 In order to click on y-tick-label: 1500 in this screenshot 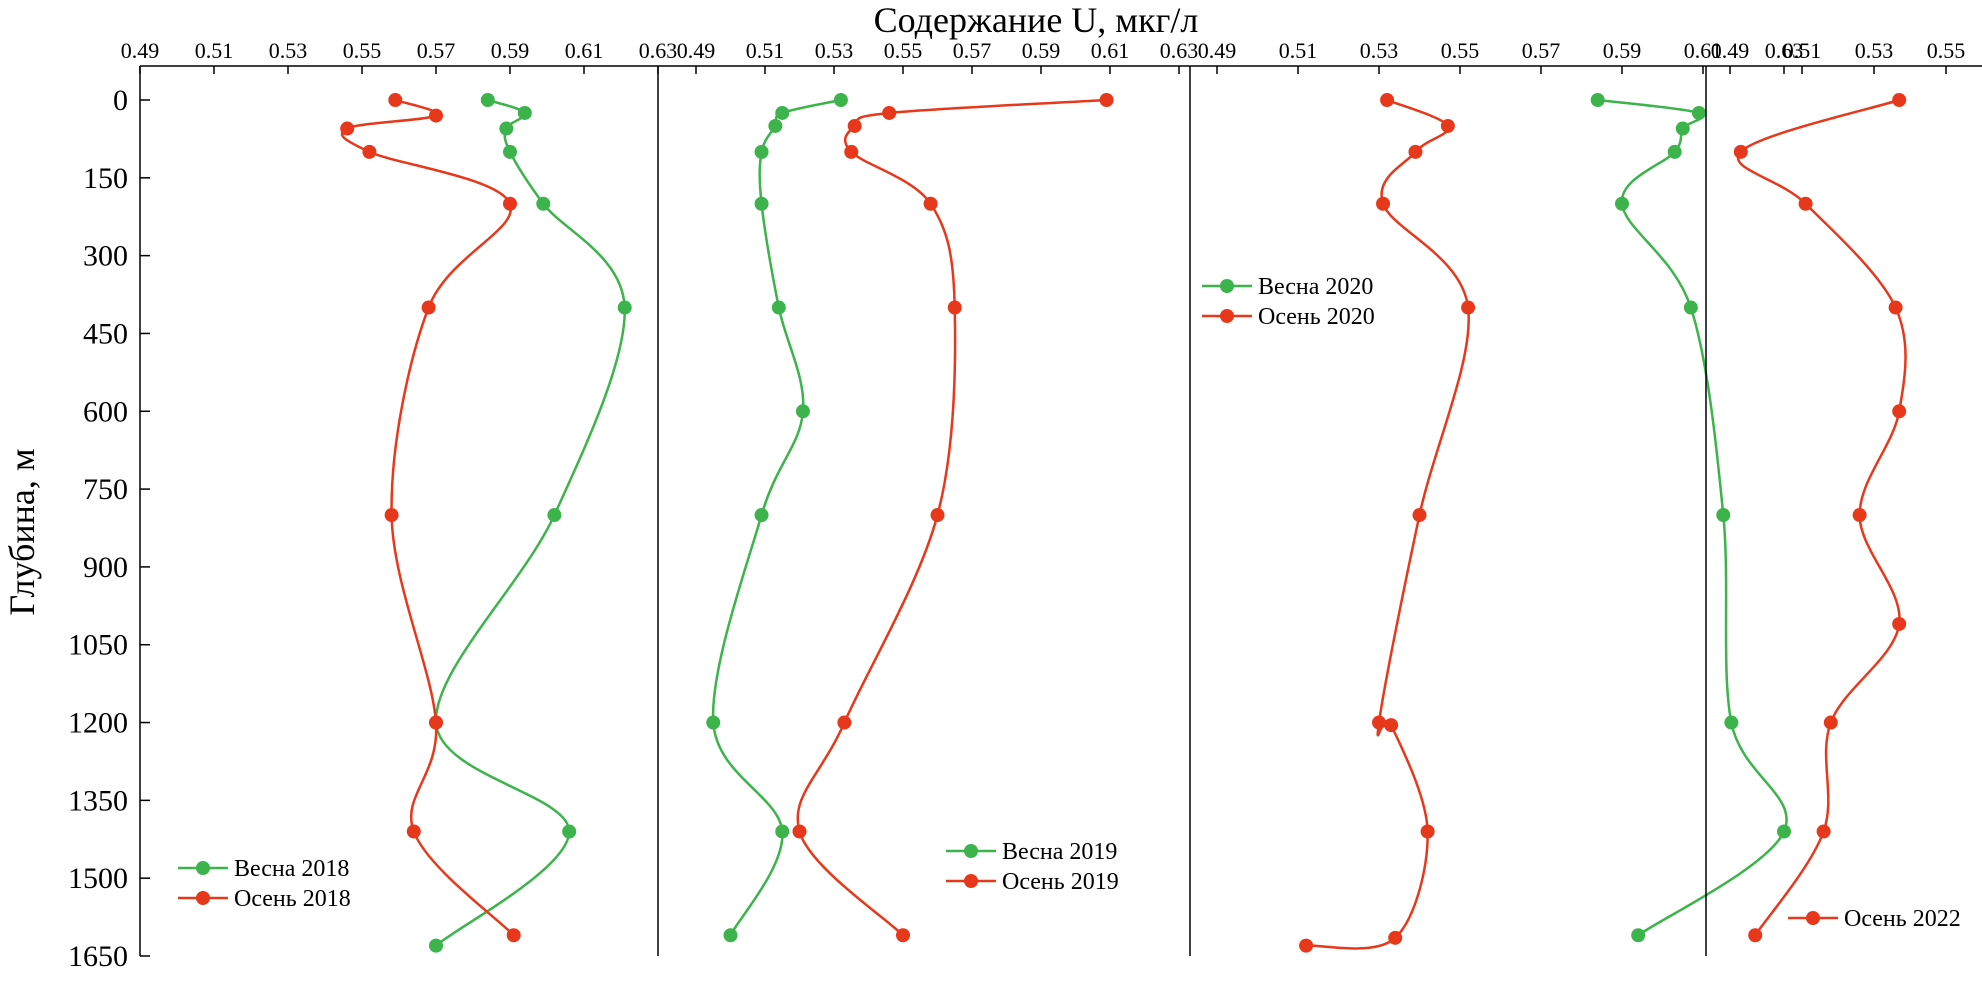, I will do `click(98, 878)`.